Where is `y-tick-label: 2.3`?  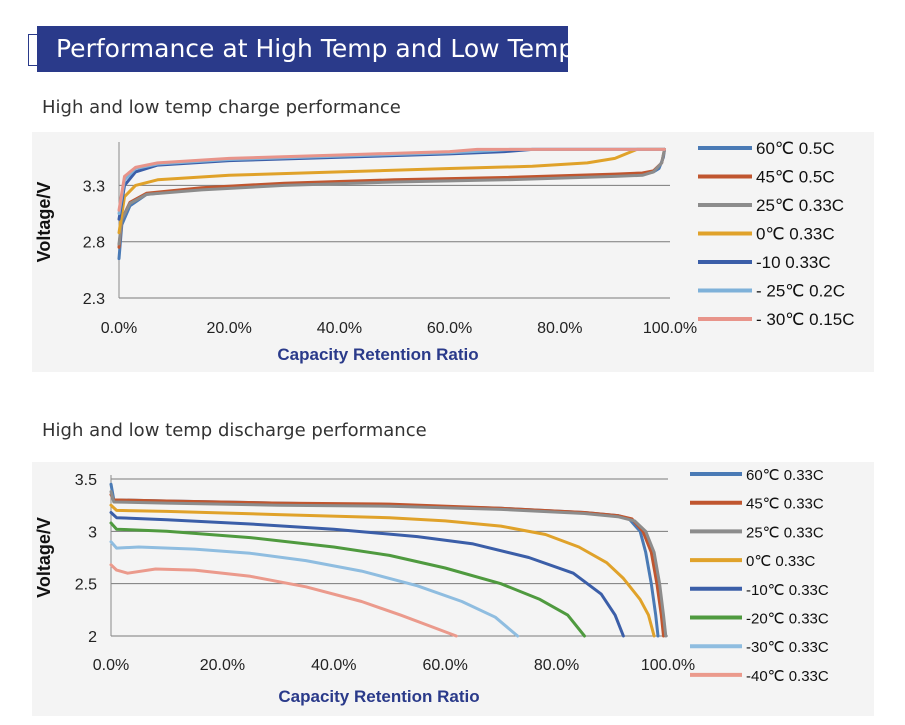
y-tick-label: 2.3 is located at coordinates (94, 299).